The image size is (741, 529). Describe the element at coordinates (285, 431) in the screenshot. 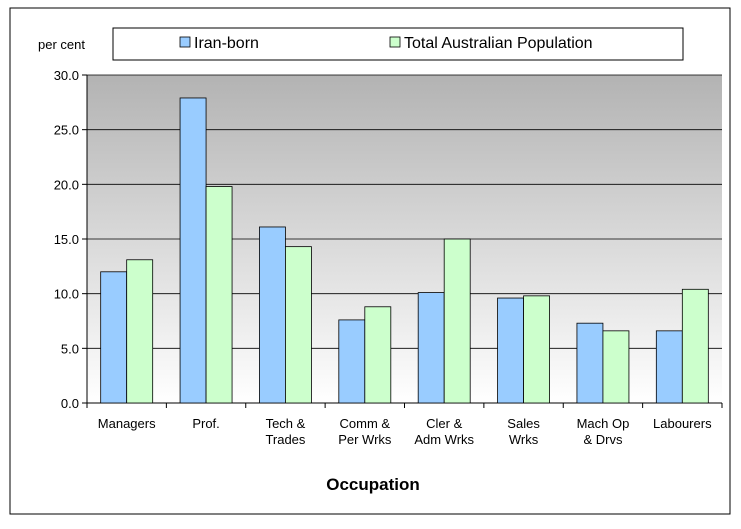

I see `x-tick-label: Tech & Trades` at that location.